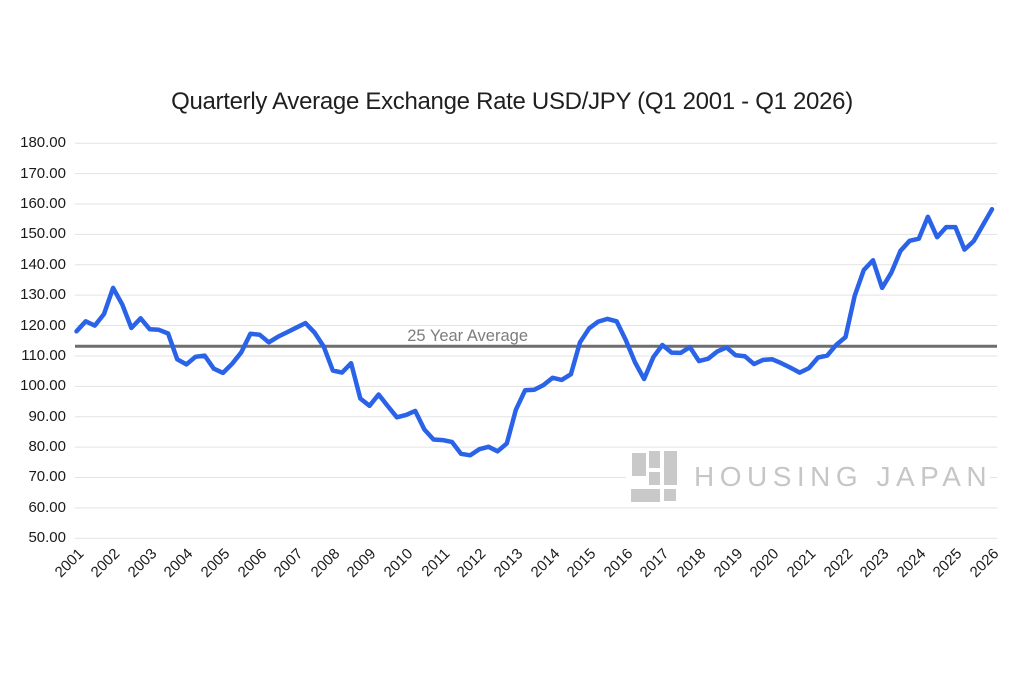 Image resolution: width=1024 pixels, height=683 pixels. I want to click on y-axis-label: 50.00, so click(47, 538).